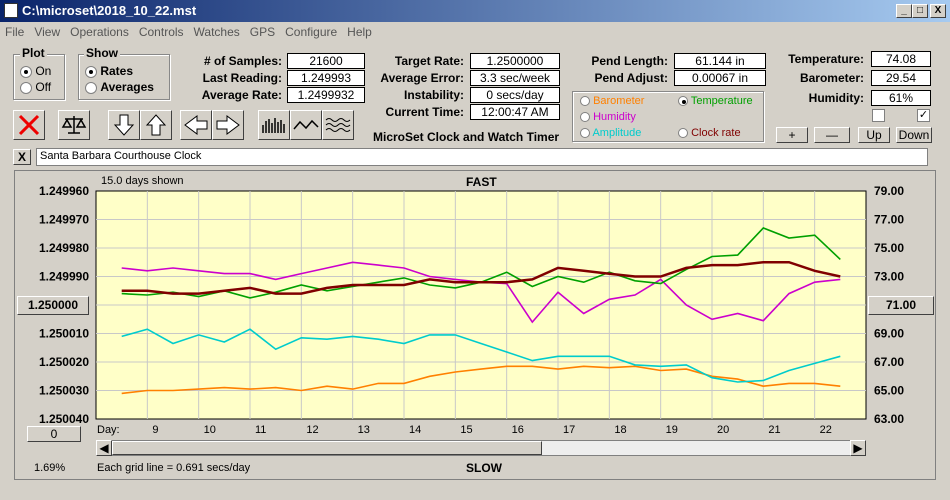 This screenshot has height=500, width=950. Describe the element at coordinates (475, 11) in the screenshot. I see `title-bar` at that location.